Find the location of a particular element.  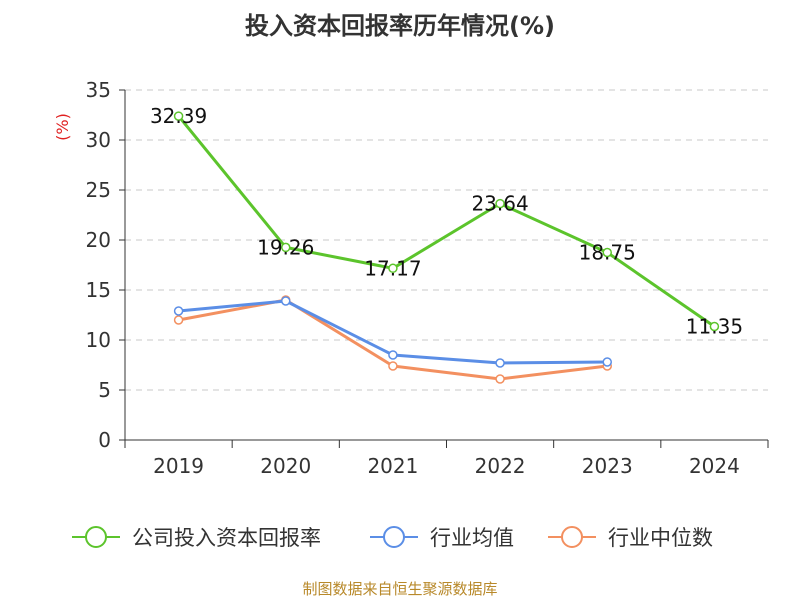

x-tick-label: 2023 is located at coordinates (607, 466).